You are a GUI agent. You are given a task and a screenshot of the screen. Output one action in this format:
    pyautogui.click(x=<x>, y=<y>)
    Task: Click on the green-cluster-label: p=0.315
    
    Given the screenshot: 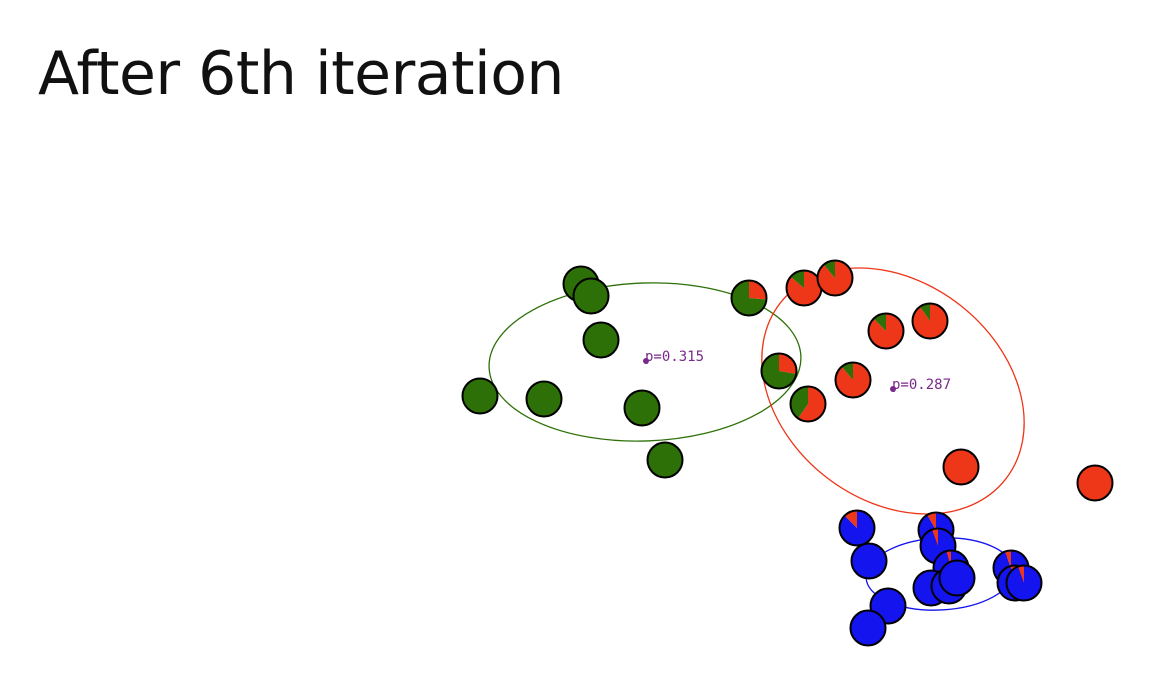 What is the action you would take?
    pyautogui.click(x=674, y=357)
    